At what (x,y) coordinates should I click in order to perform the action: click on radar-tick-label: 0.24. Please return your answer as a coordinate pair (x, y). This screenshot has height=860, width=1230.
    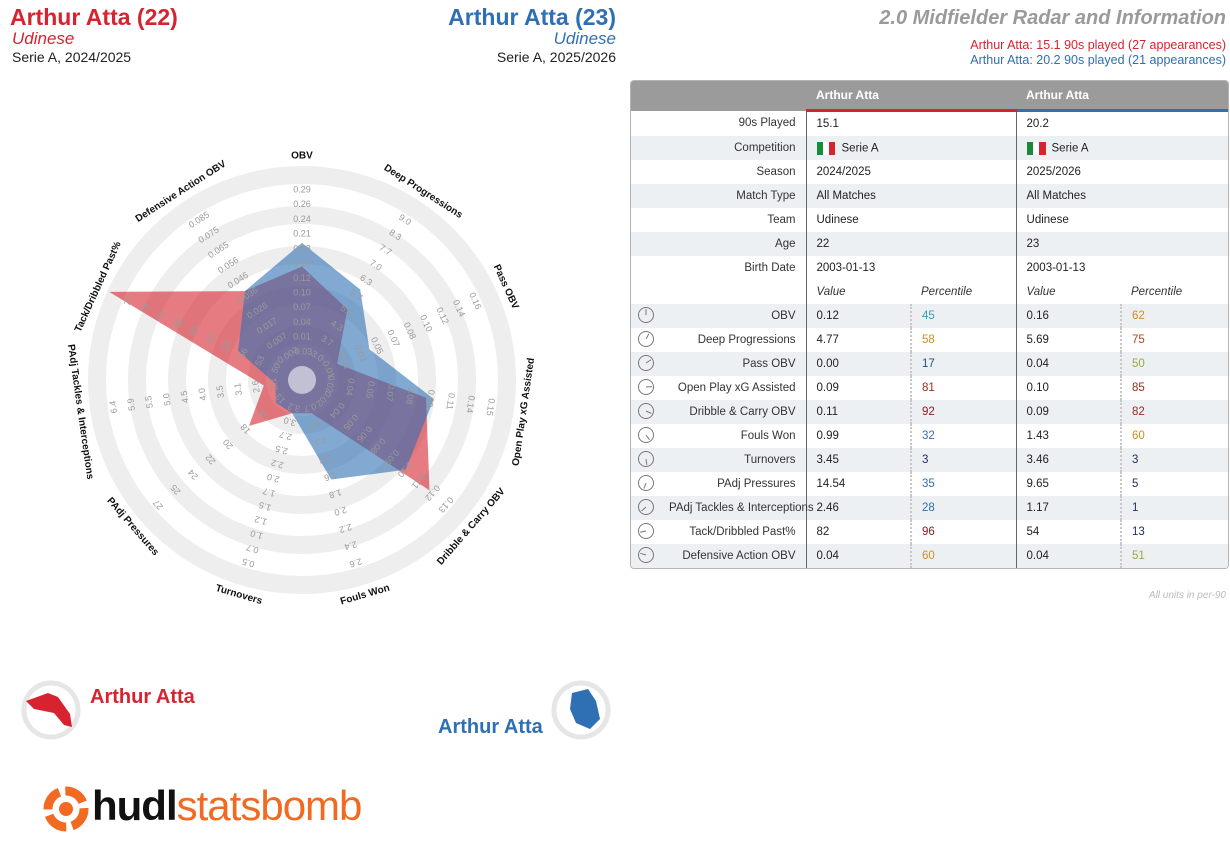
    Looking at the image, I should click on (302, 219).